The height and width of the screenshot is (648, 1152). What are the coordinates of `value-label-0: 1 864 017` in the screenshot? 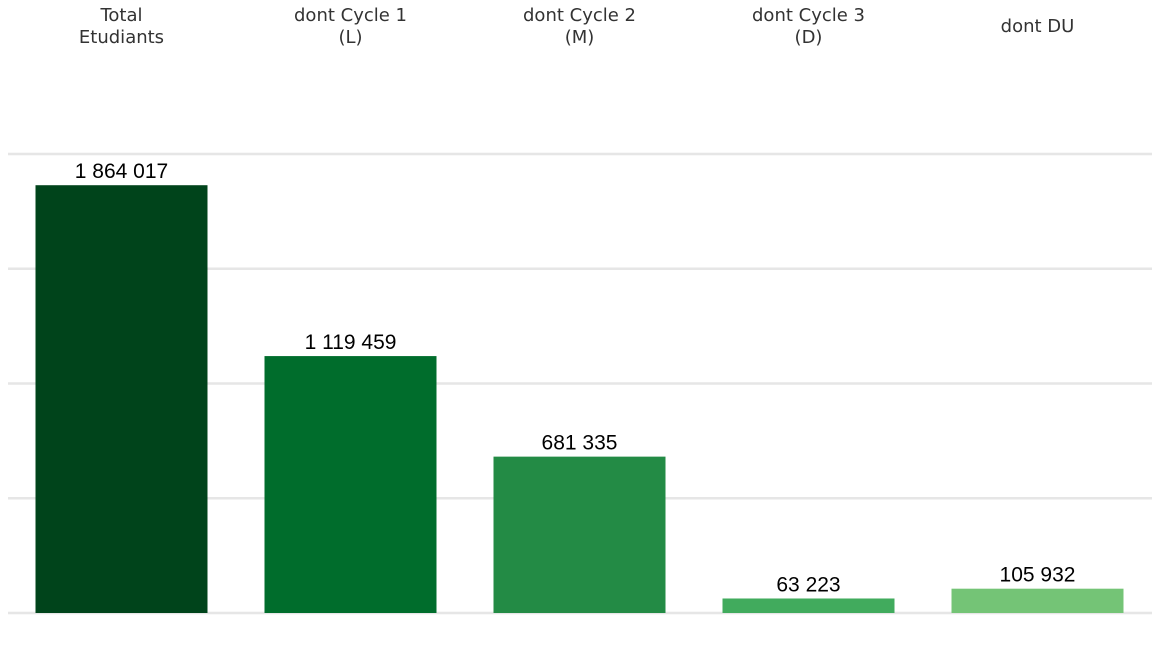 It's located at (121, 171).